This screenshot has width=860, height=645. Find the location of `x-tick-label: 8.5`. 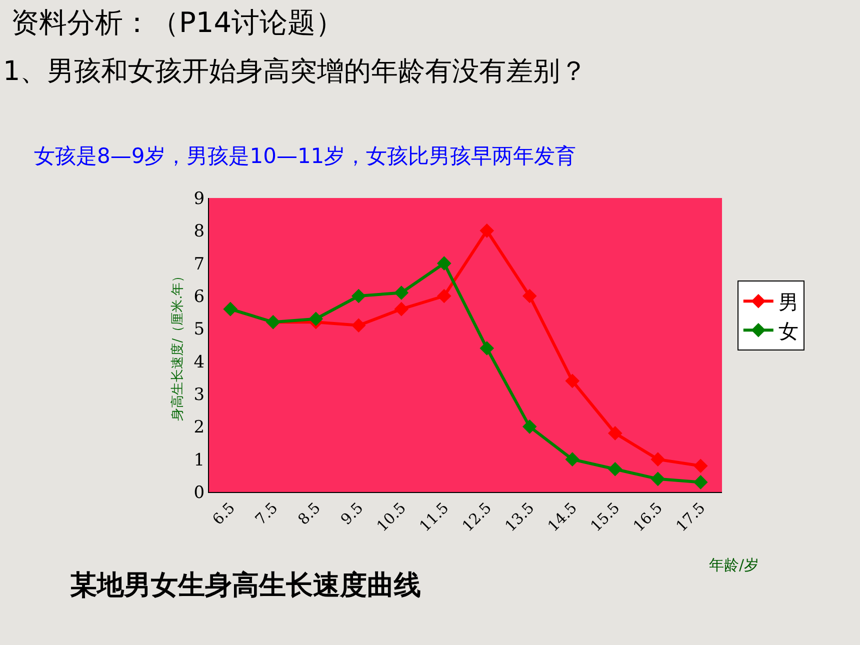

x-tick-label: 8.5 is located at coordinates (309, 513).